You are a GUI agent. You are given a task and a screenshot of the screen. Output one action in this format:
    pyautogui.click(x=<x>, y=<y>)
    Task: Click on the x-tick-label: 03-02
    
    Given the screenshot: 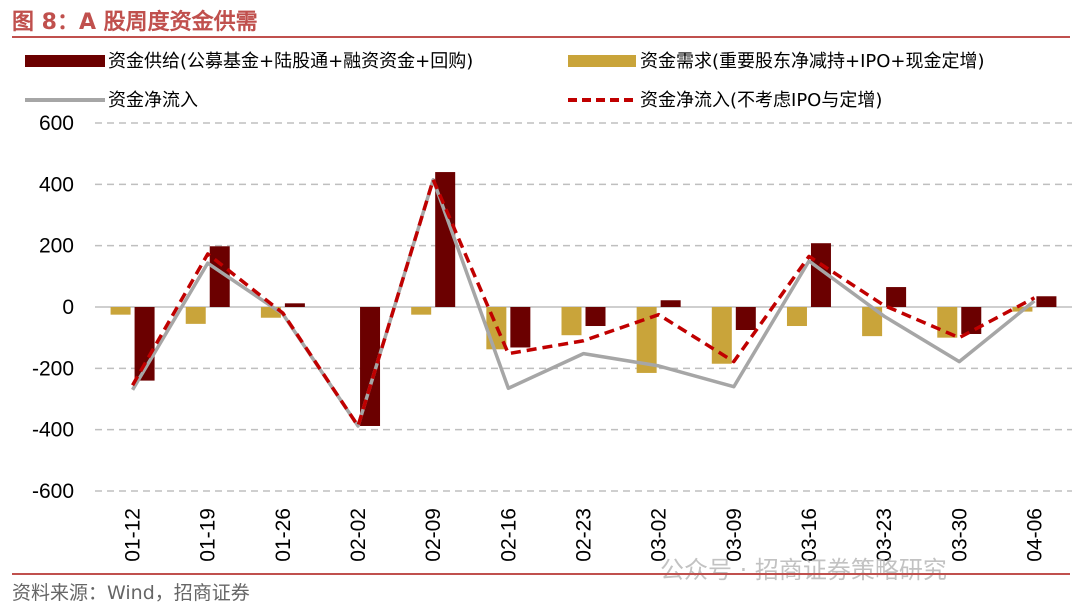 What is the action you would take?
    pyautogui.click(x=659, y=535)
    